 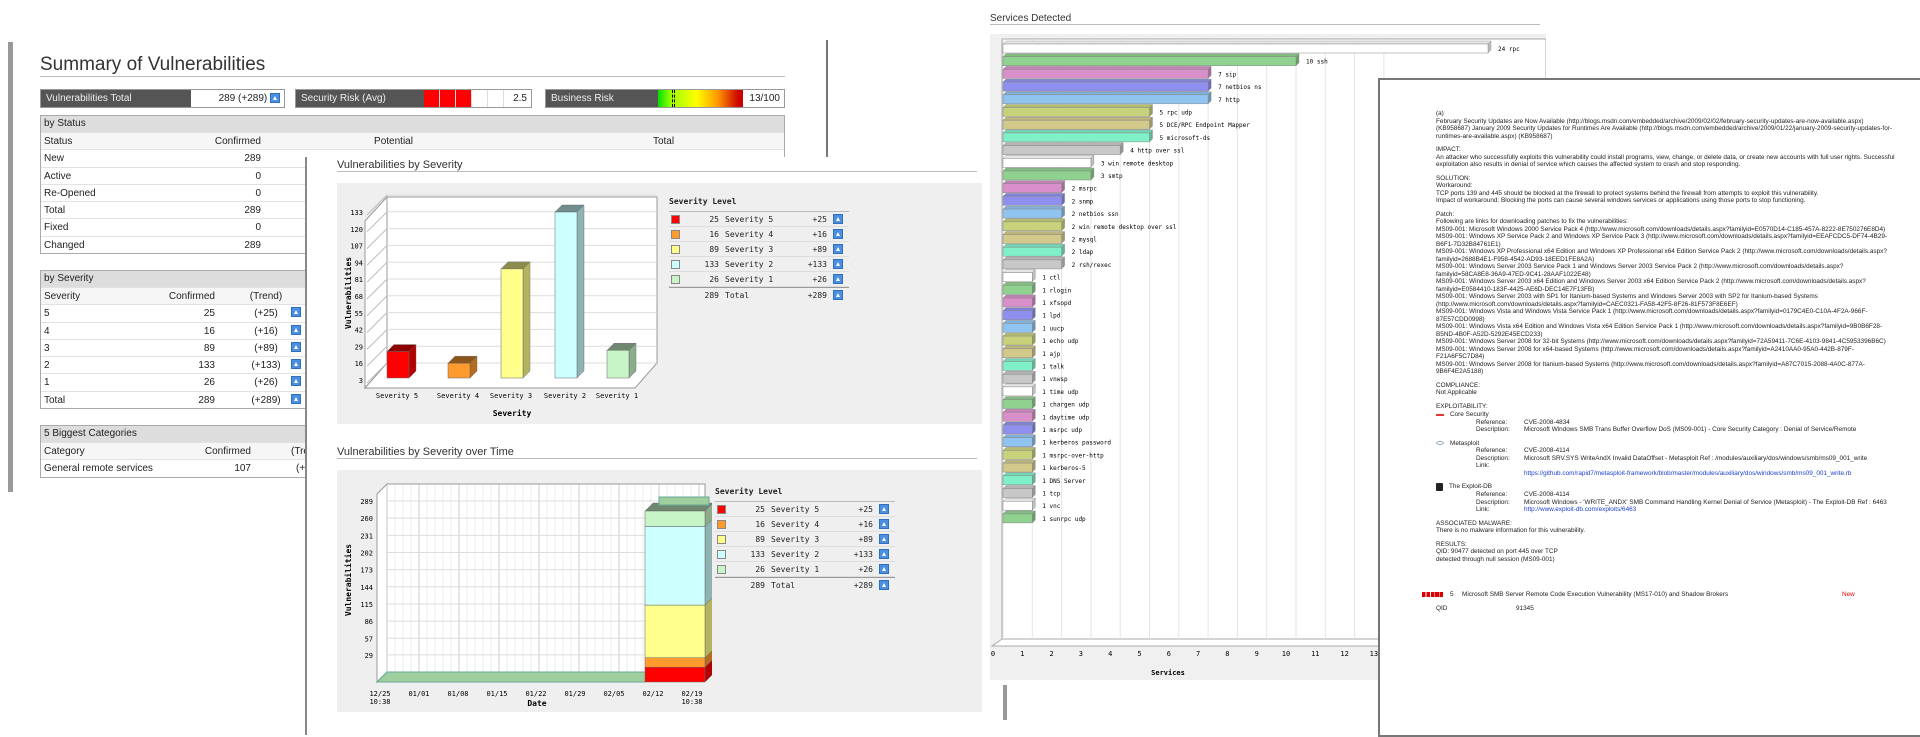 I want to click on exploit-link: http://www.exploit-db.com/exploits/6463, so click(x=1580, y=509).